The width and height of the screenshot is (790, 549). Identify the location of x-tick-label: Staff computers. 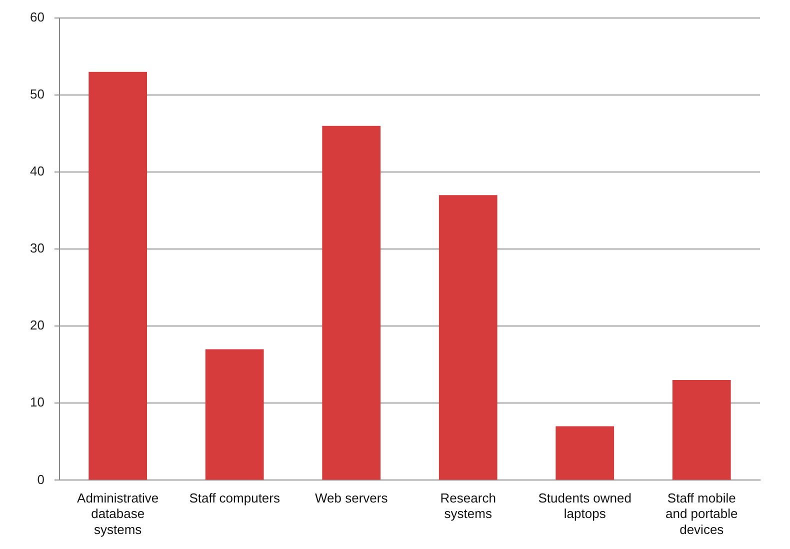
(234, 498).